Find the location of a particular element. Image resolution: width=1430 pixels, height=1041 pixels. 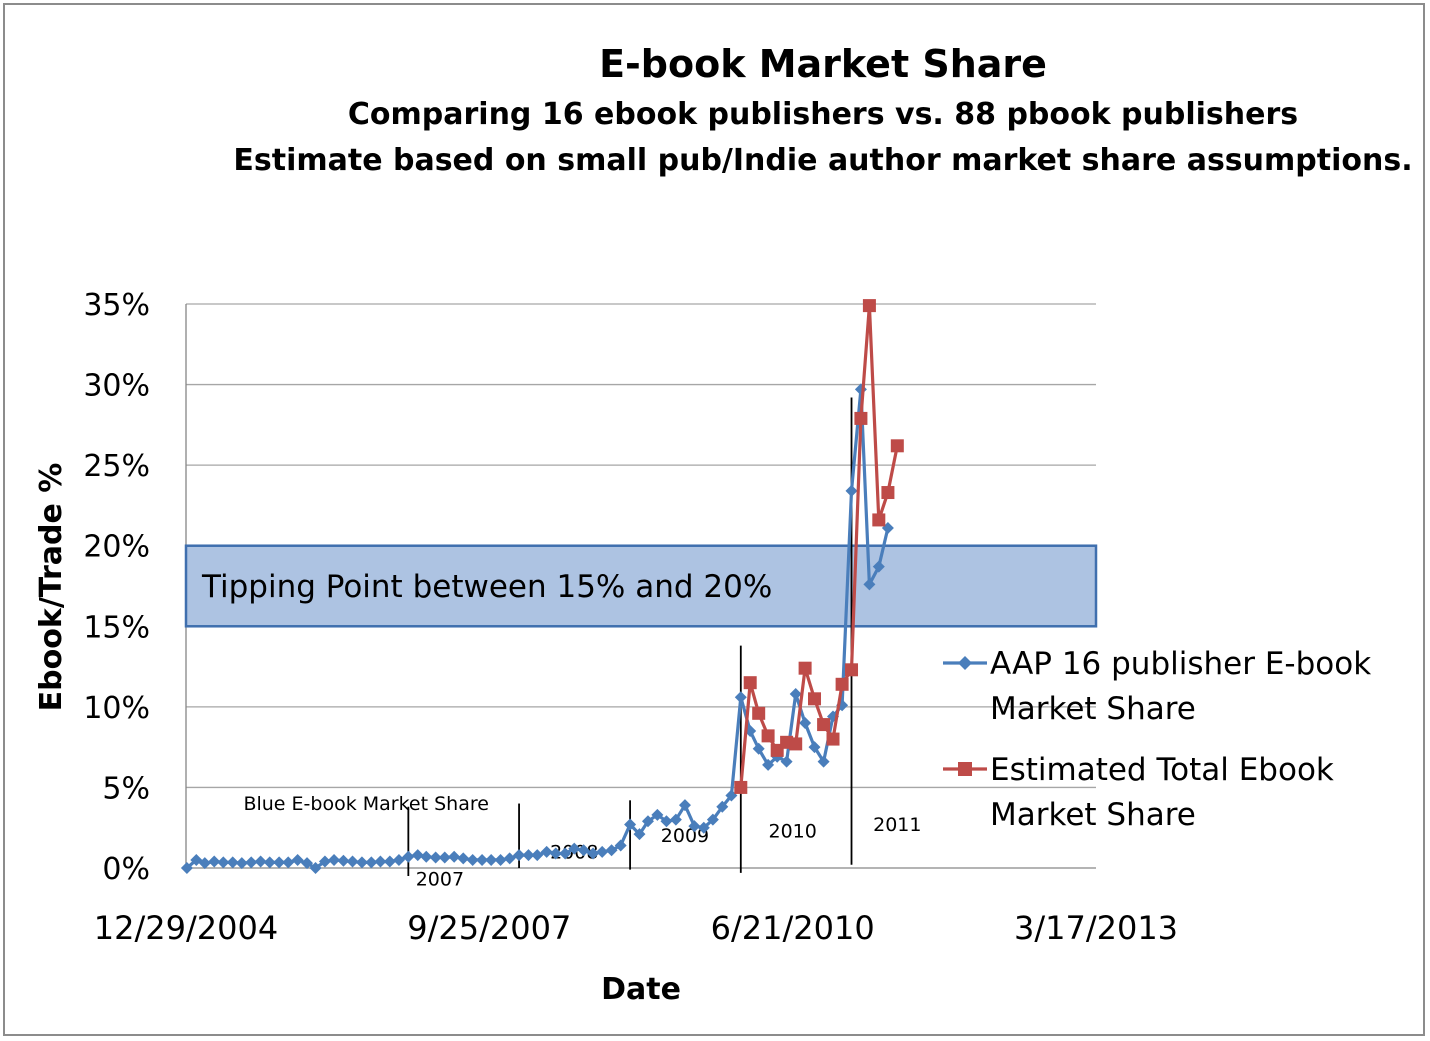

annotation-label: 2007 is located at coordinates (440, 880).